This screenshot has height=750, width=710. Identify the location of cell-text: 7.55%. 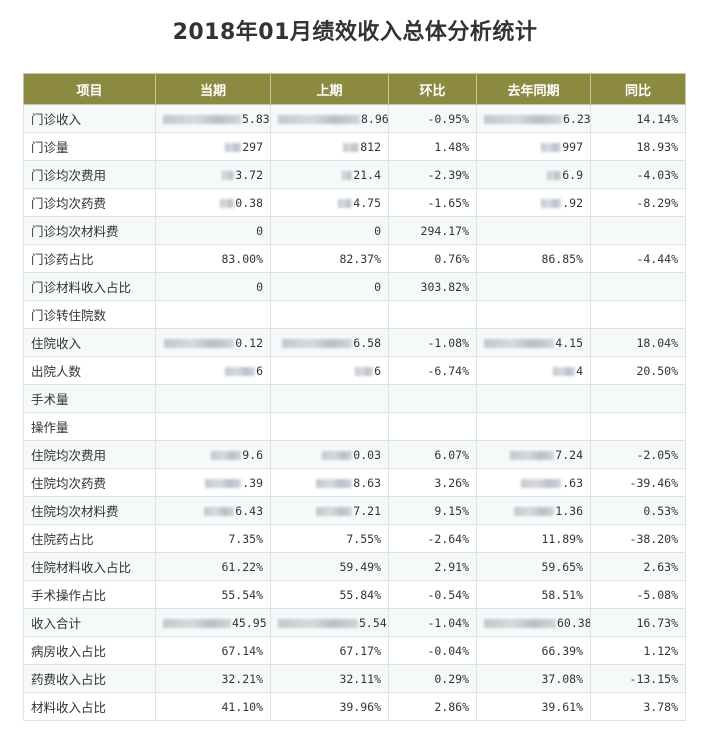
(363, 538).